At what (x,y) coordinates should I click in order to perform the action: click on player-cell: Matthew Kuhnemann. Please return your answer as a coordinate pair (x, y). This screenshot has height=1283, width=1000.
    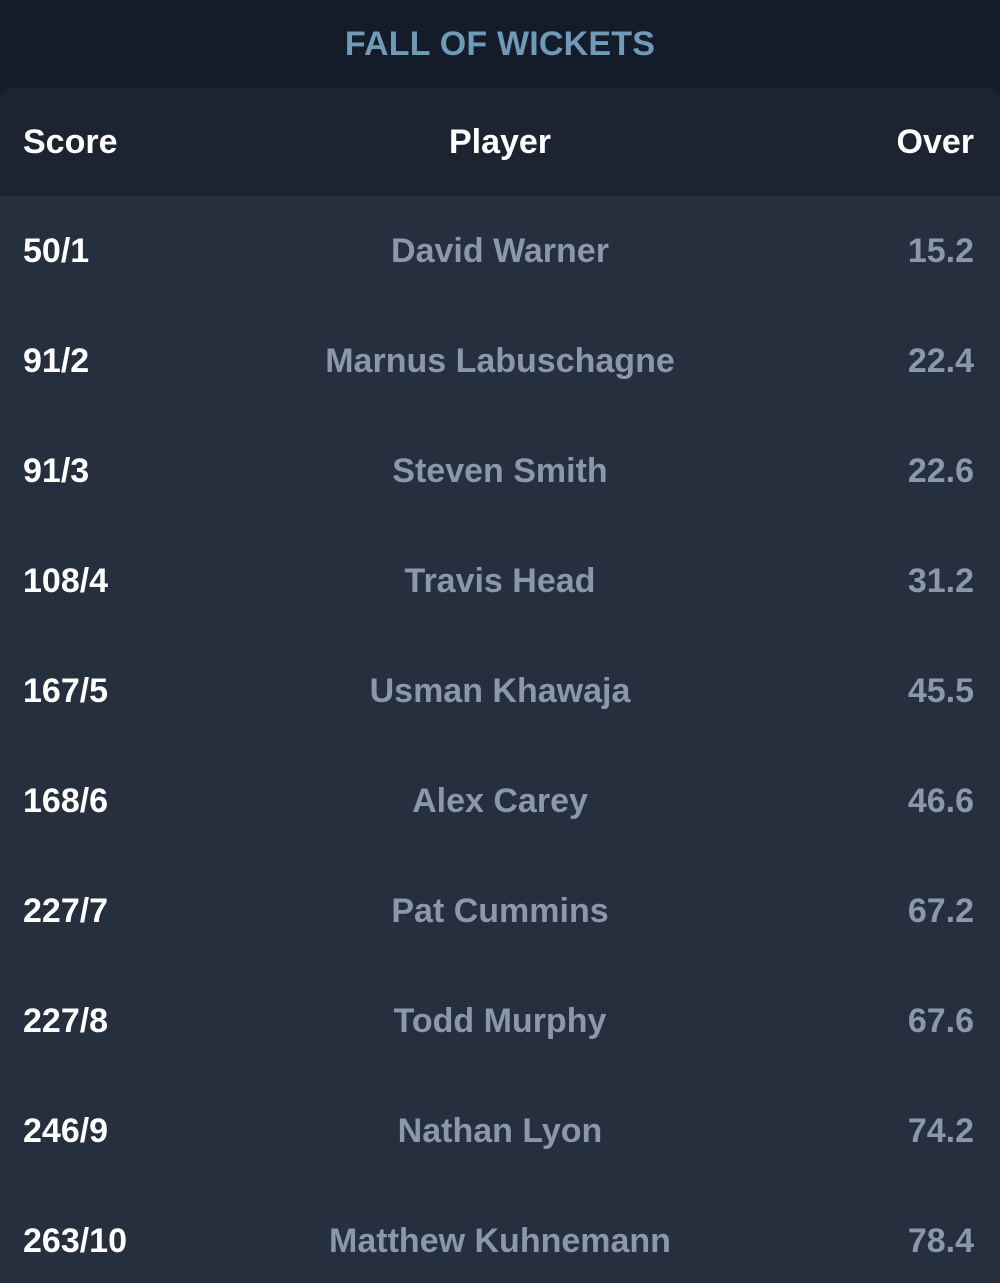
    Looking at the image, I should click on (500, 1241).